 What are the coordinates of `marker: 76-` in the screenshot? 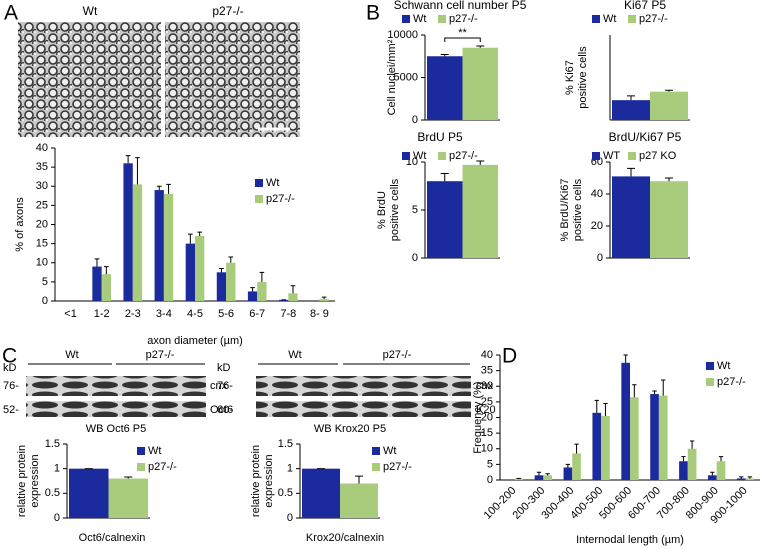 It's located at (225, 386).